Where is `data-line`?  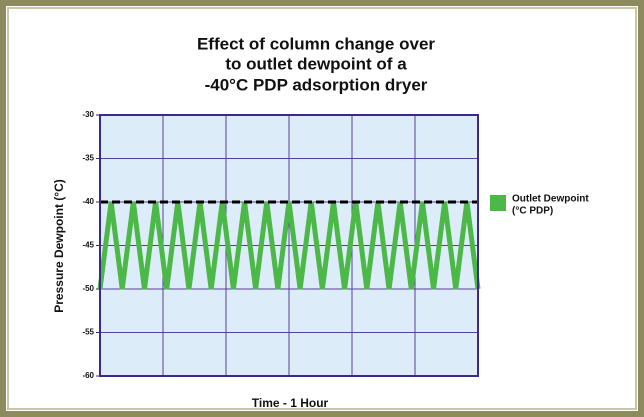 data-line is located at coordinates (289, 245).